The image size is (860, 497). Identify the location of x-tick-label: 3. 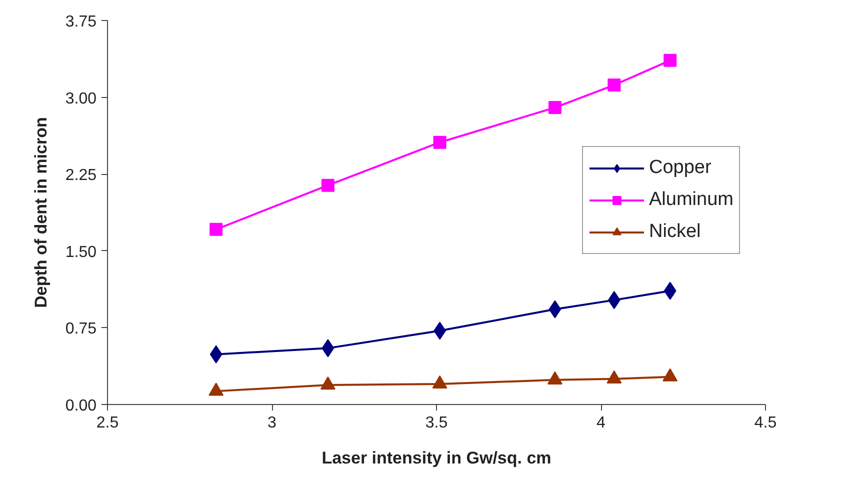
(272, 423).